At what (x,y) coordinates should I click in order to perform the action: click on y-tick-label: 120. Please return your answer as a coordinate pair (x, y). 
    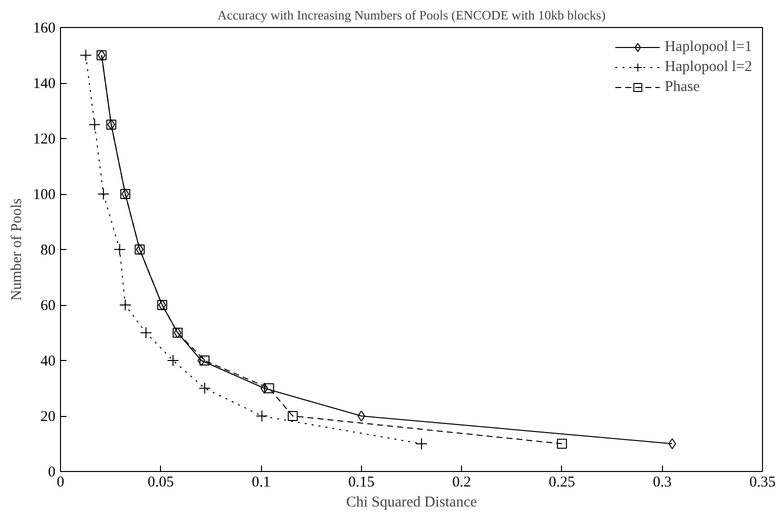
    Looking at the image, I should click on (44, 140).